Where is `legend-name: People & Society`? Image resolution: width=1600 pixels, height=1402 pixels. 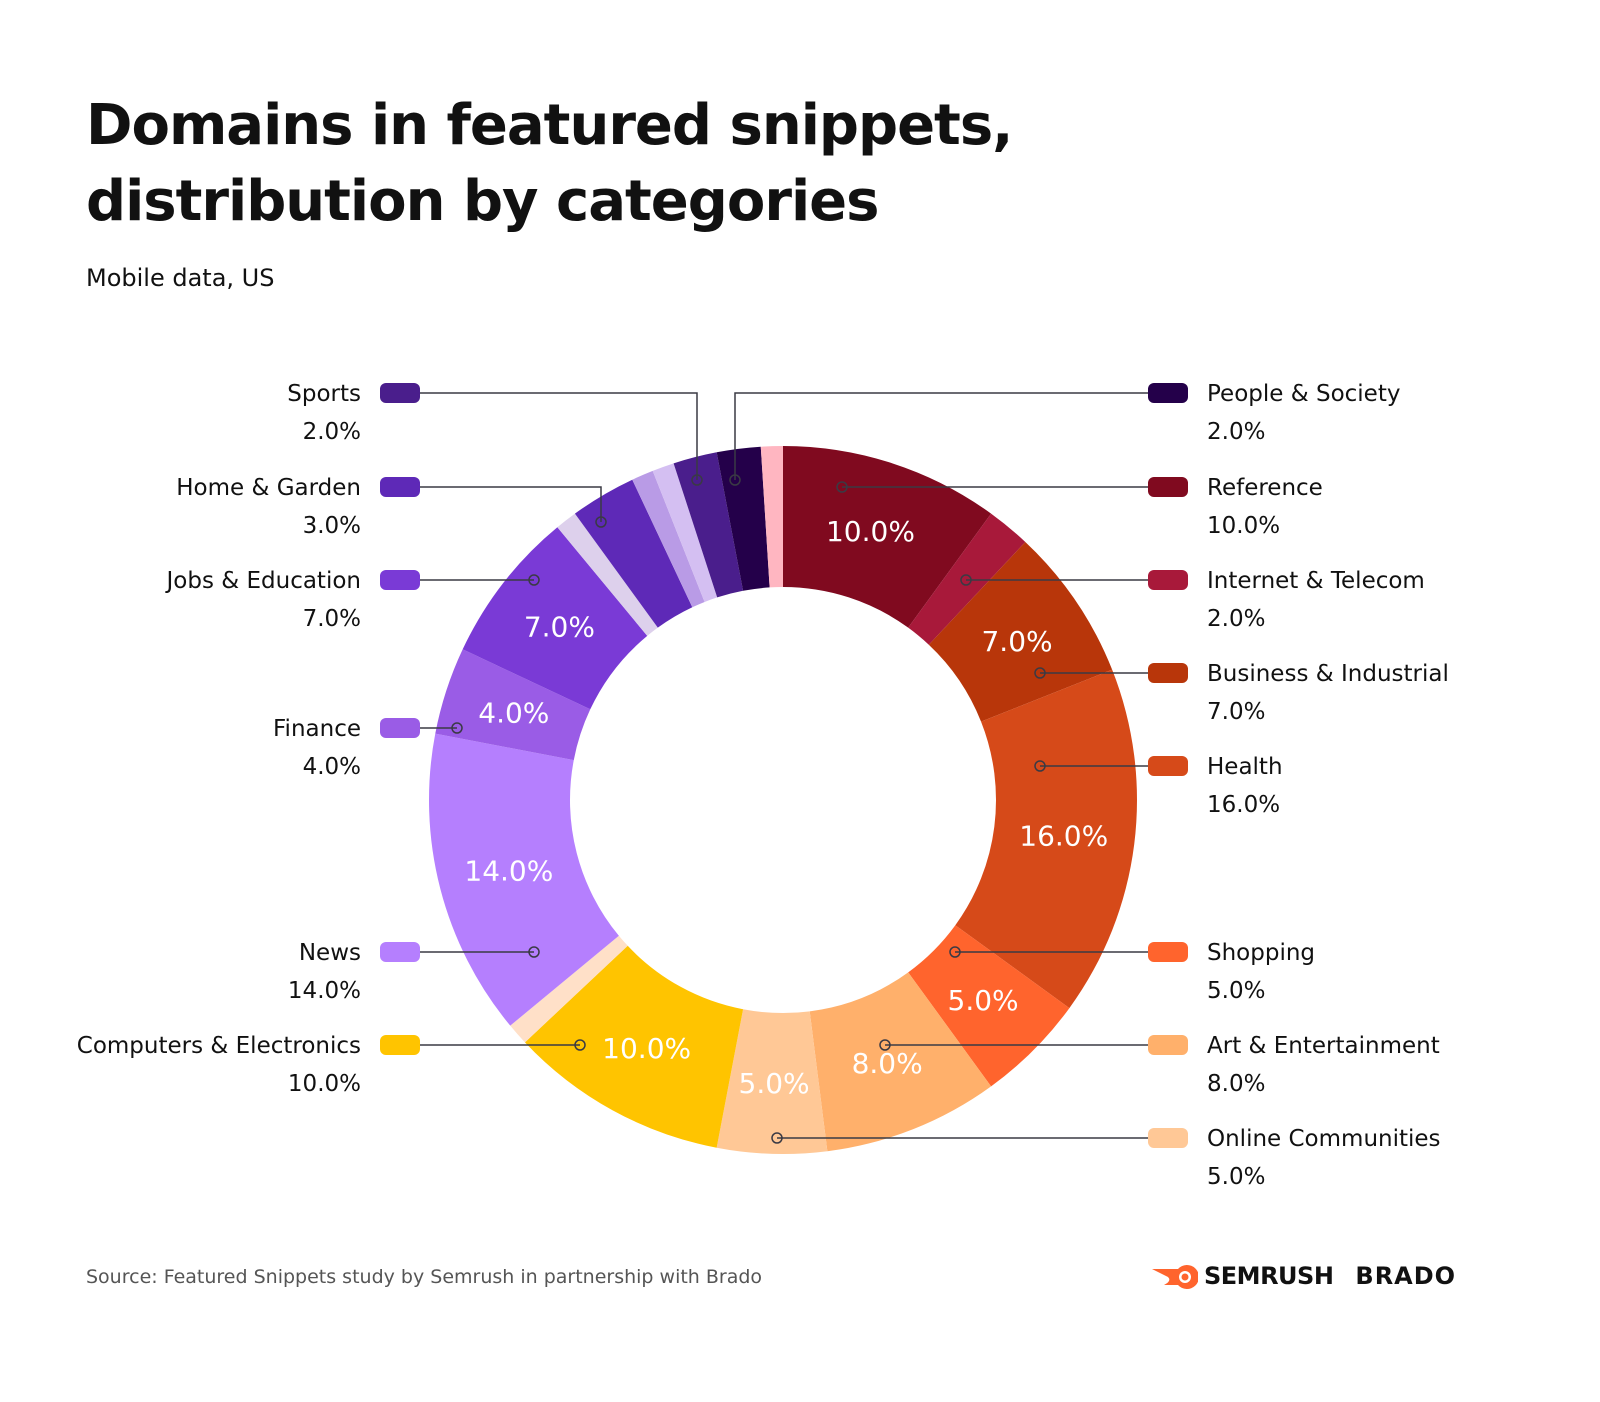 legend-name: People & Society is located at coordinates (1303, 394).